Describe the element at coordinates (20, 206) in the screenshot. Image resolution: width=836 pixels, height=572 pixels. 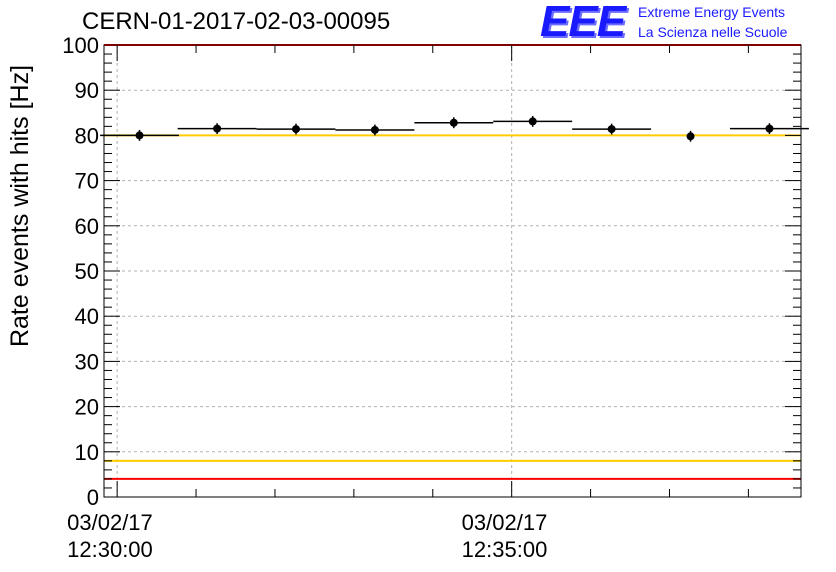
I see `y-axis-label: Rate events with hits [Hz]` at that location.